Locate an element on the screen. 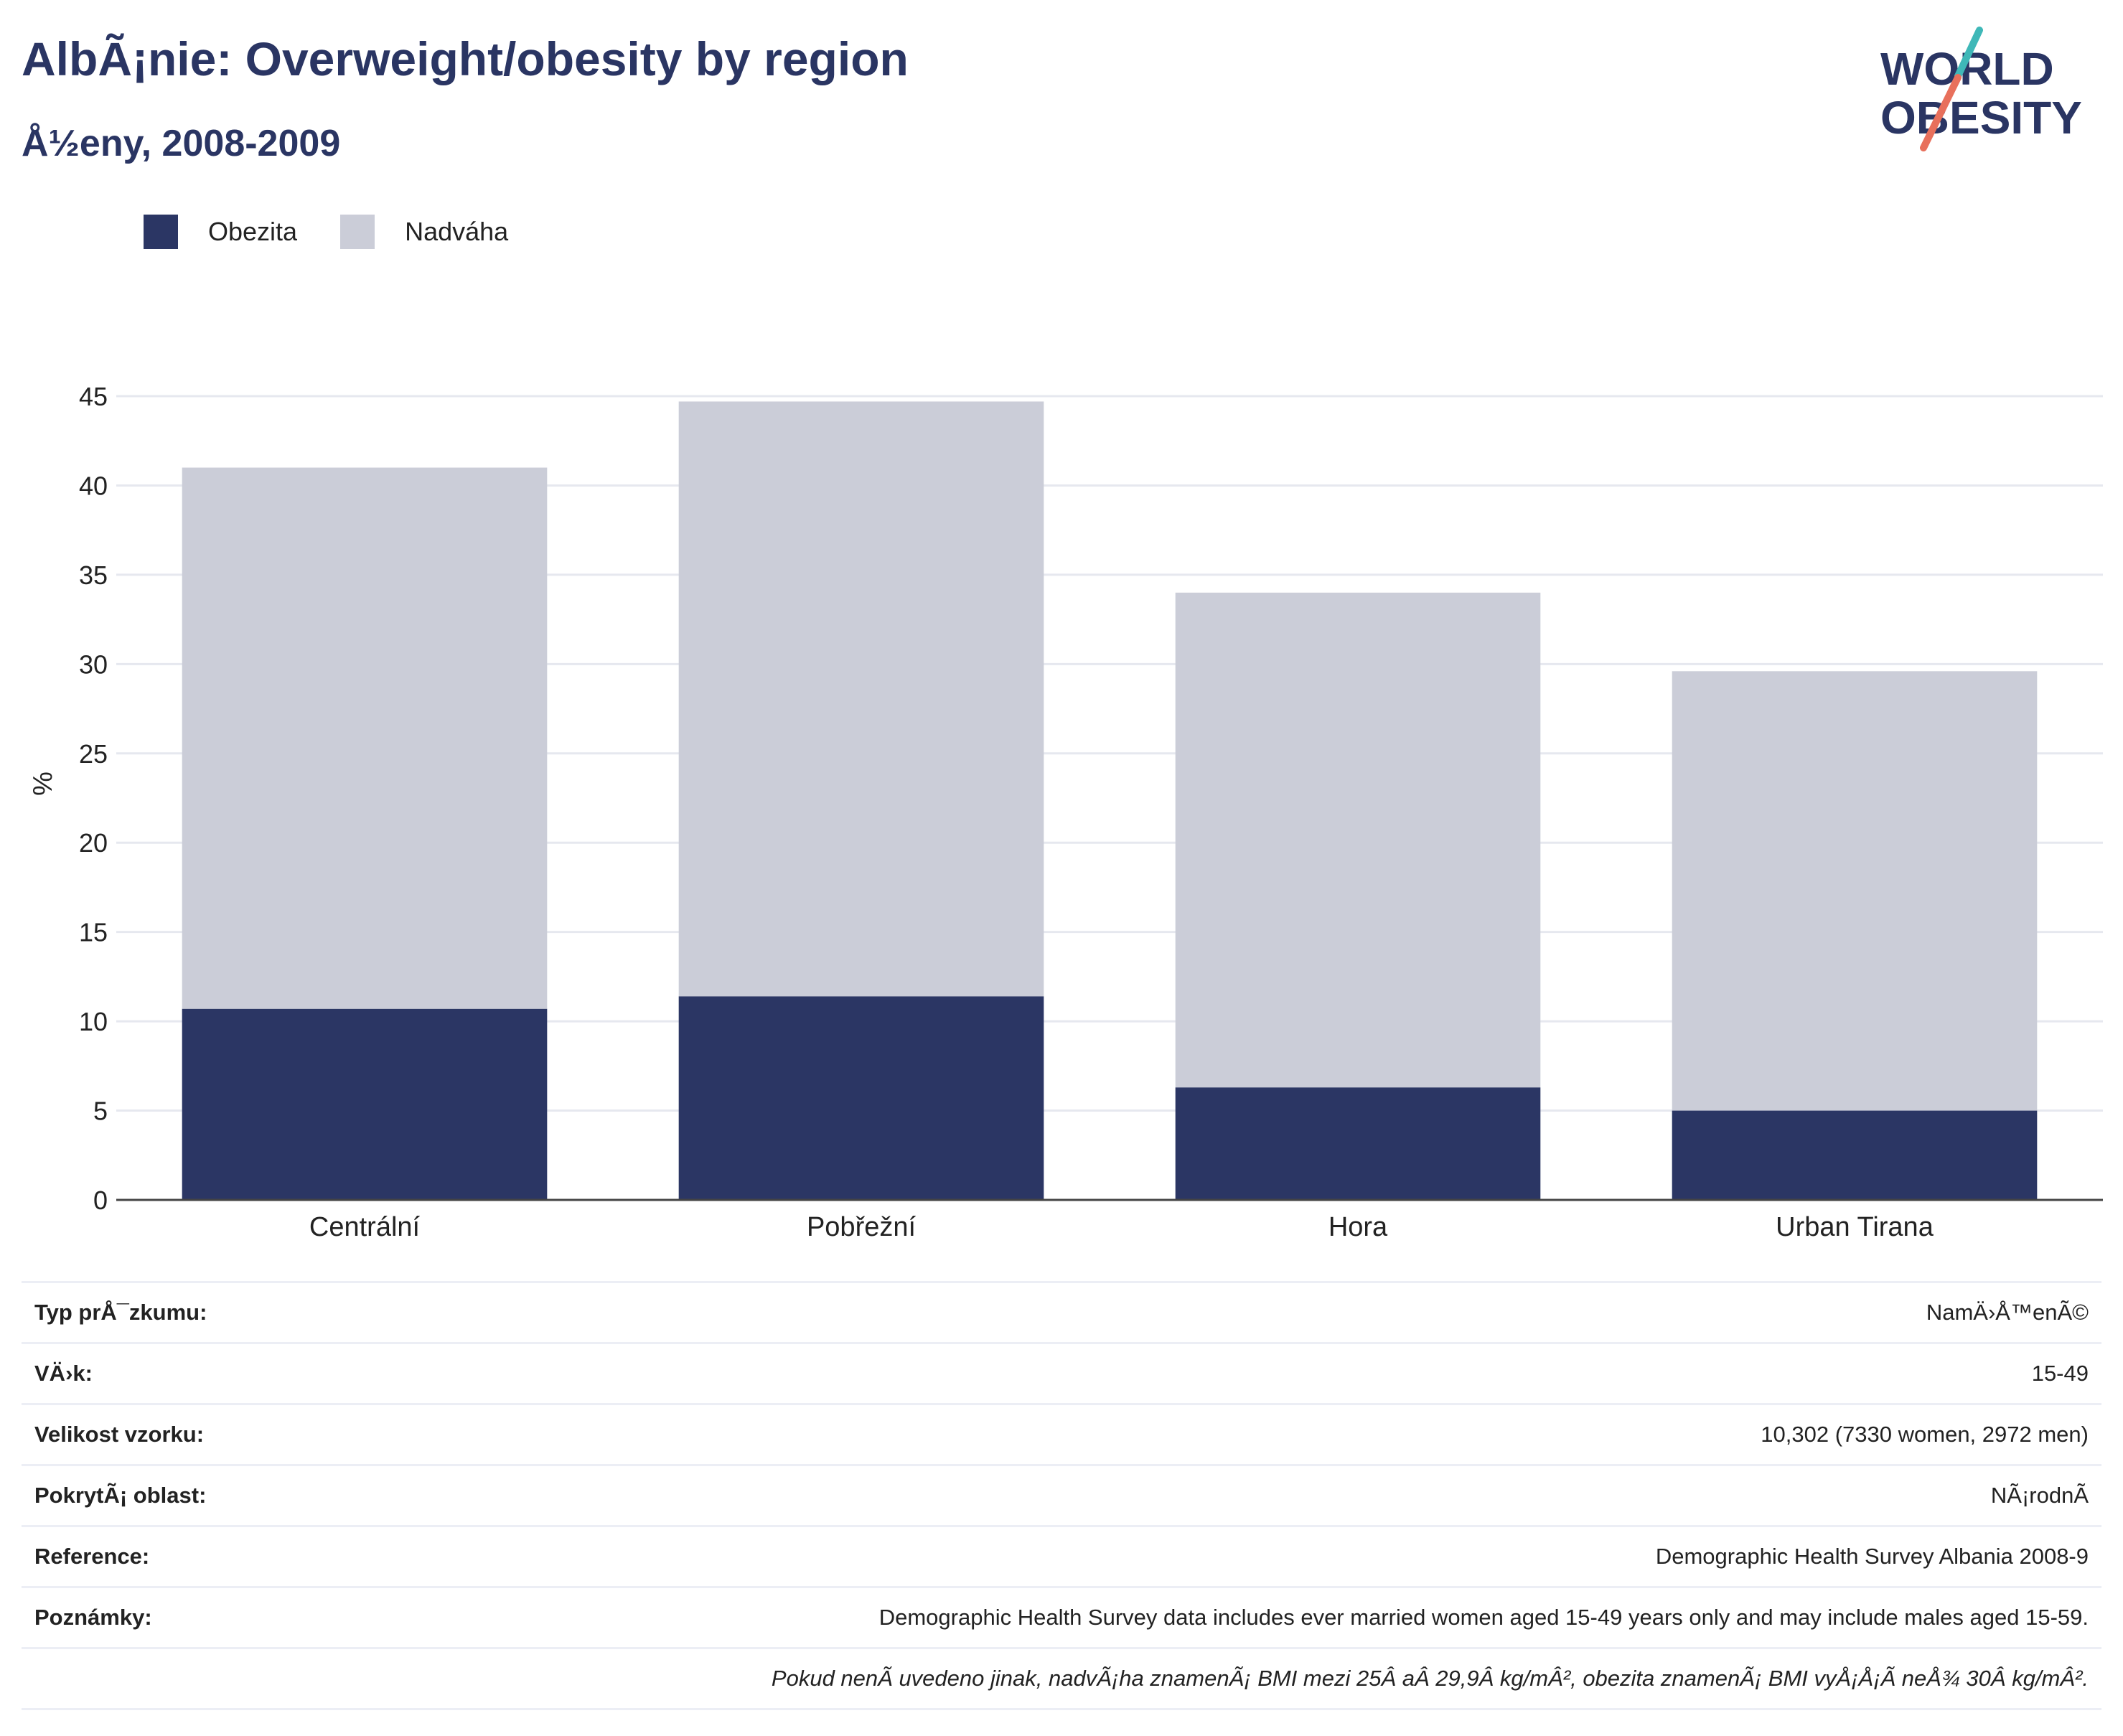  info-value: Demographic Health Survey Albania 2008-9 is located at coordinates (1872, 1556).